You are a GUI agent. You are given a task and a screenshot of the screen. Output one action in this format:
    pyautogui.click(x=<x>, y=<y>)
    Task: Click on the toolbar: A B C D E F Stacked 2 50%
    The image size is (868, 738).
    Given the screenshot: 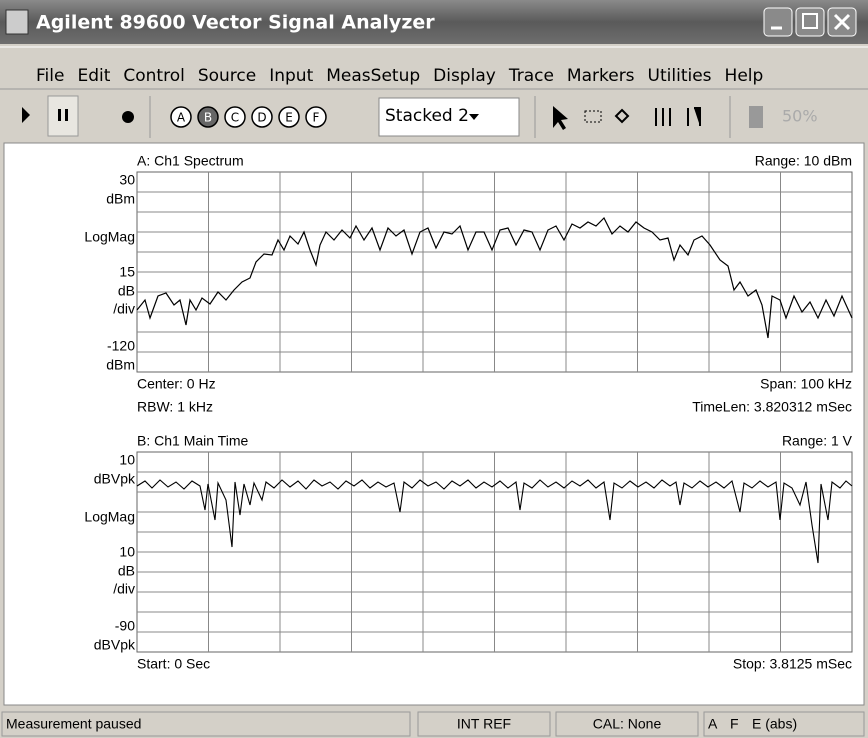 What is the action you would take?
    pyautogui.click(x=420, y=116)
    